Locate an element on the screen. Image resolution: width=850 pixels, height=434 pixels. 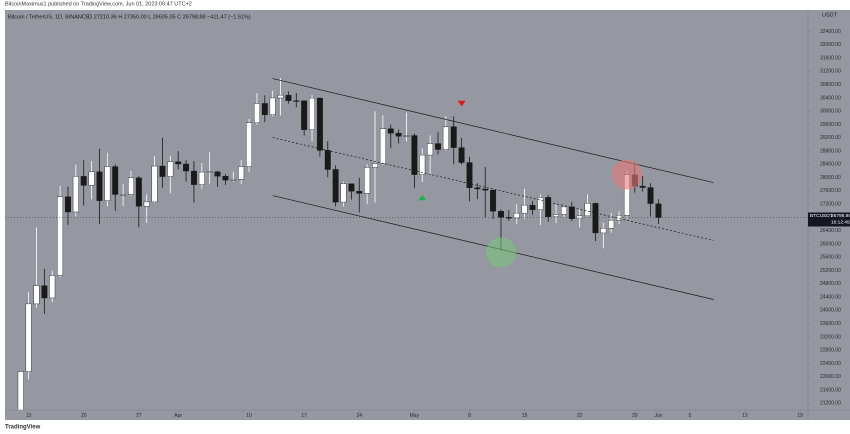
x-tick-label: 19 is located at coordinates (800, 416).